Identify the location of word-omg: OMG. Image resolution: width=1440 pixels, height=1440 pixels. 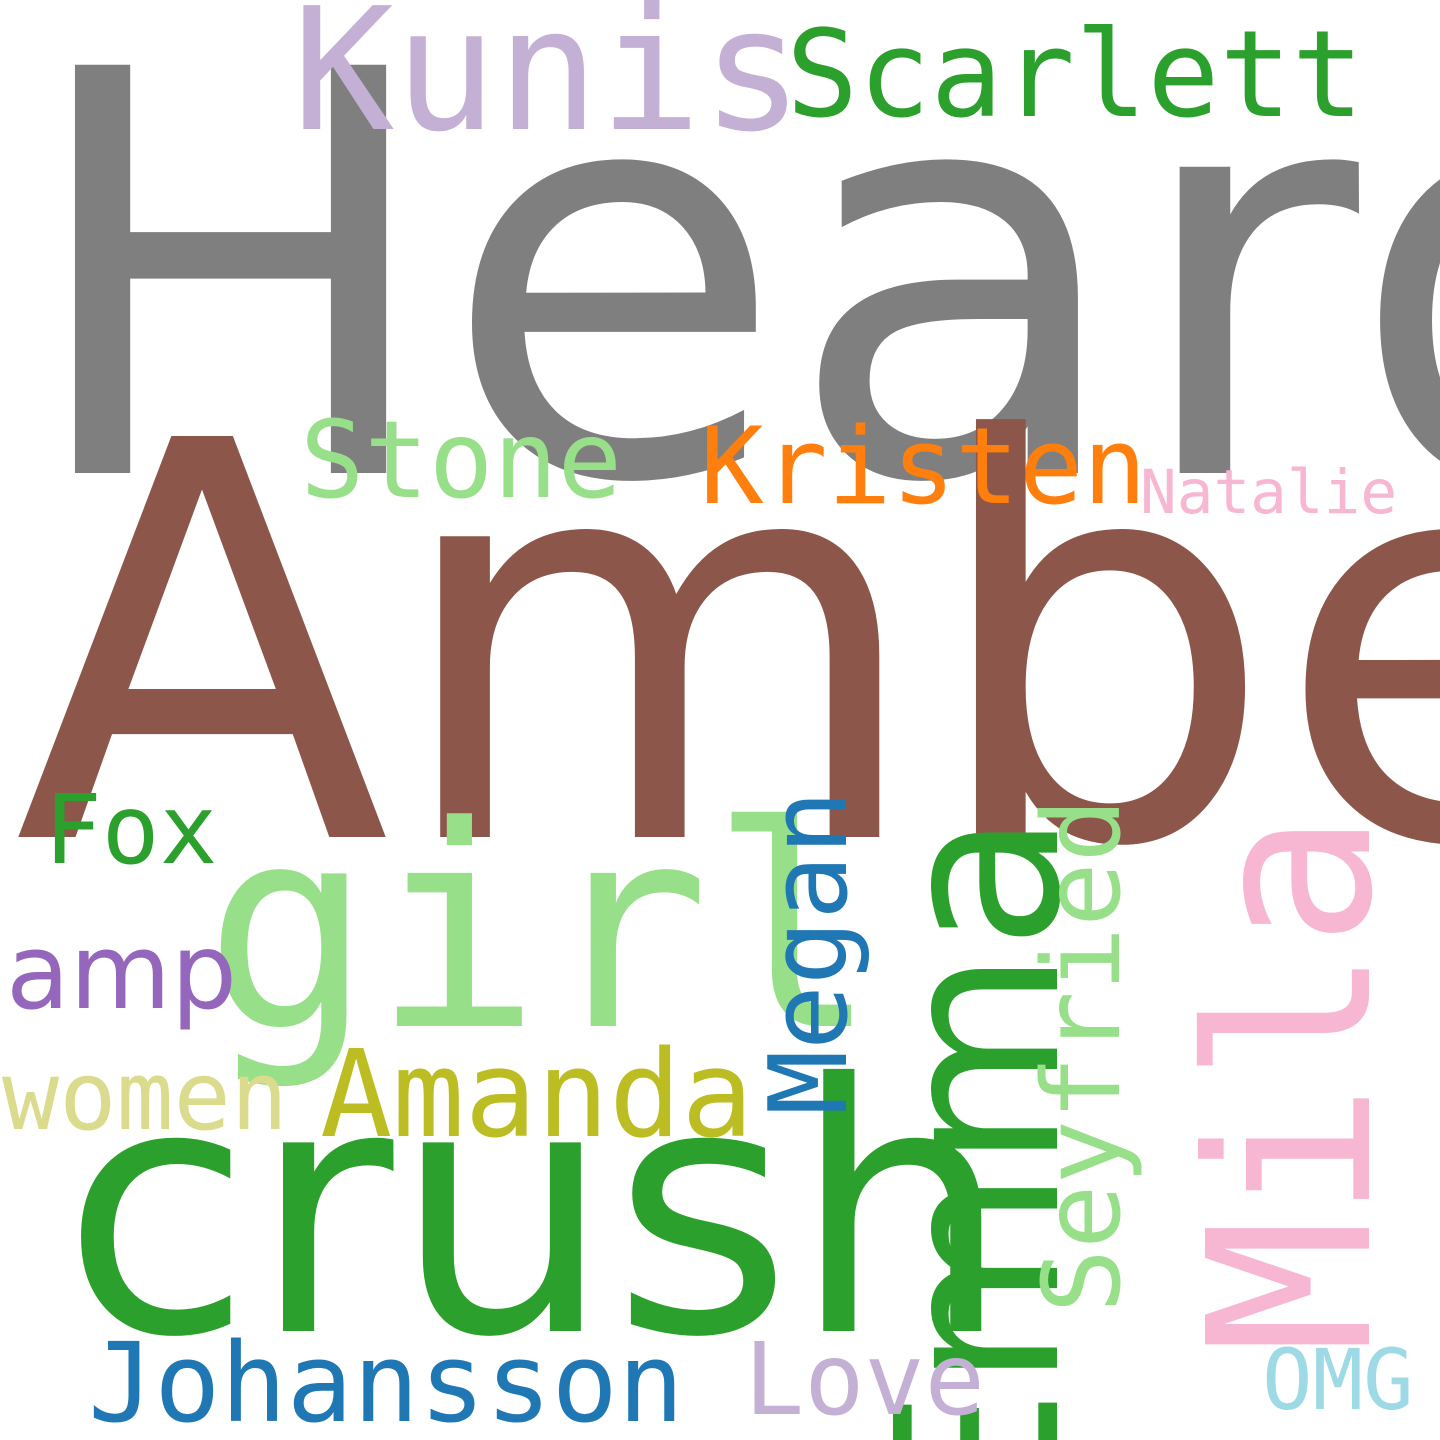
(1338, 1380).